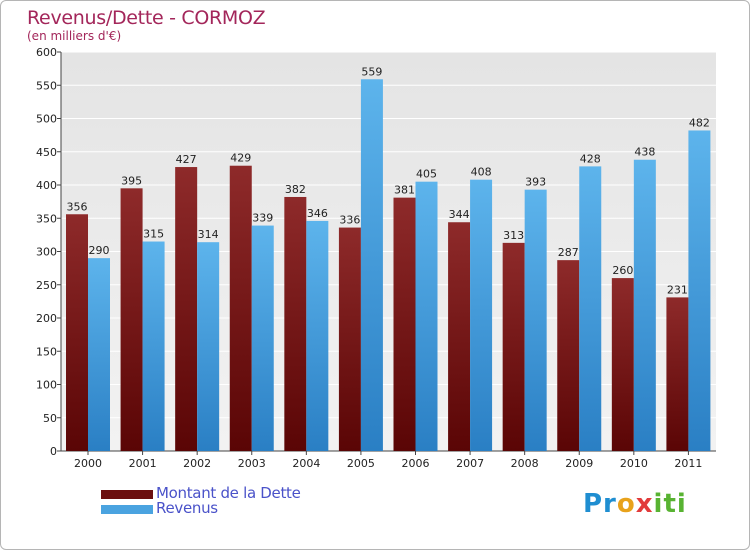 Image resolution: width=750 pixels, height=550 pixels. Describe the element at coordinates (470, 463) in the screenshot. I see `x-tick-label: 2007` at that location.